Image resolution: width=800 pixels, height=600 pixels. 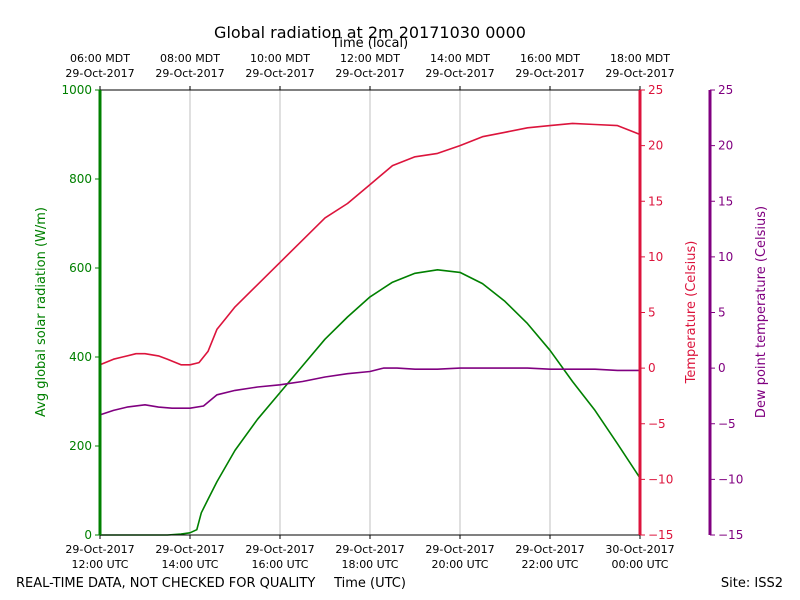 What do you see at coordinates (652, 313) in the screenshot?
I see `temperature-tick-label: 5` at bounding box center [652, 313].